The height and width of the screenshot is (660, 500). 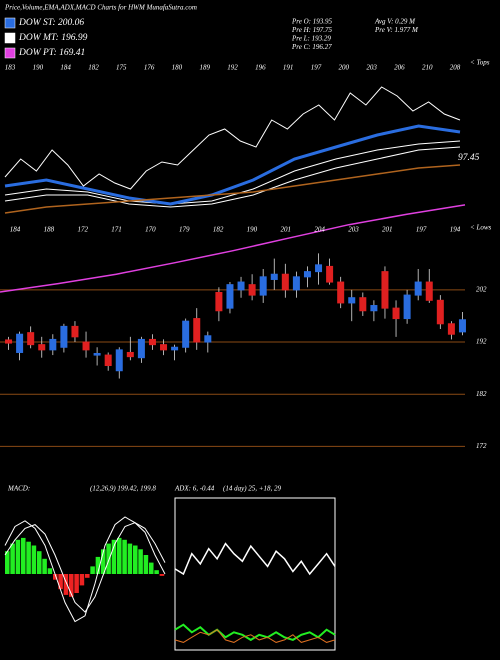 What do you see at coordinates (311, 47) in the screenshot?
I see `info-text: Pre C: 196.27` at bounding box center [311, 47].